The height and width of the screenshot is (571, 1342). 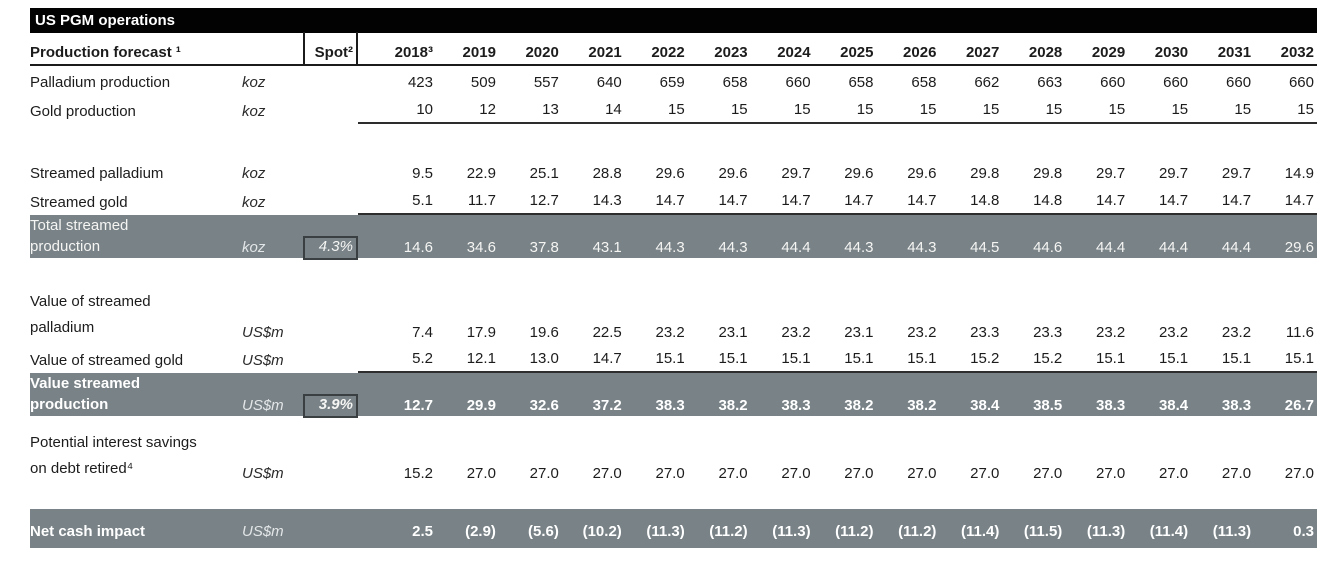 I want to click on table-title: US PGM operations, so click(x=105, y=20).